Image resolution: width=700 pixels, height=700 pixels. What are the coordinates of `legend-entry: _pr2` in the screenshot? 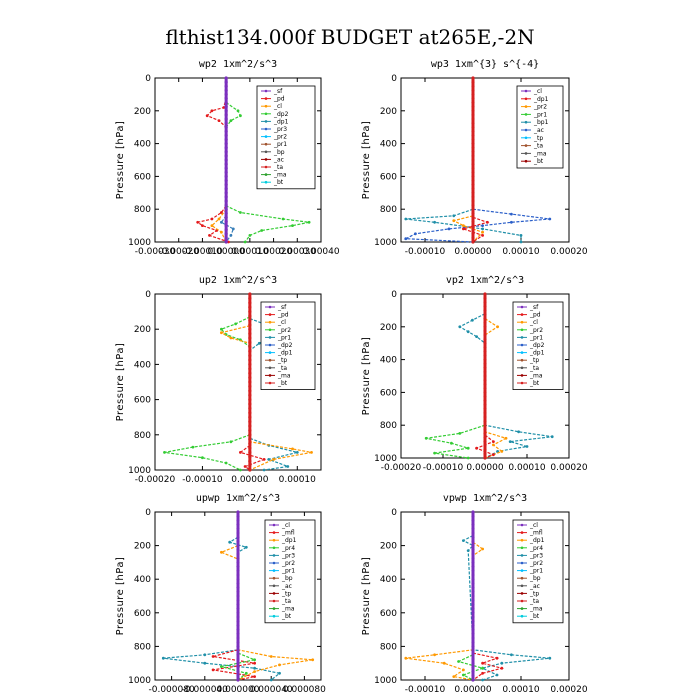 It's located at (536, 563).